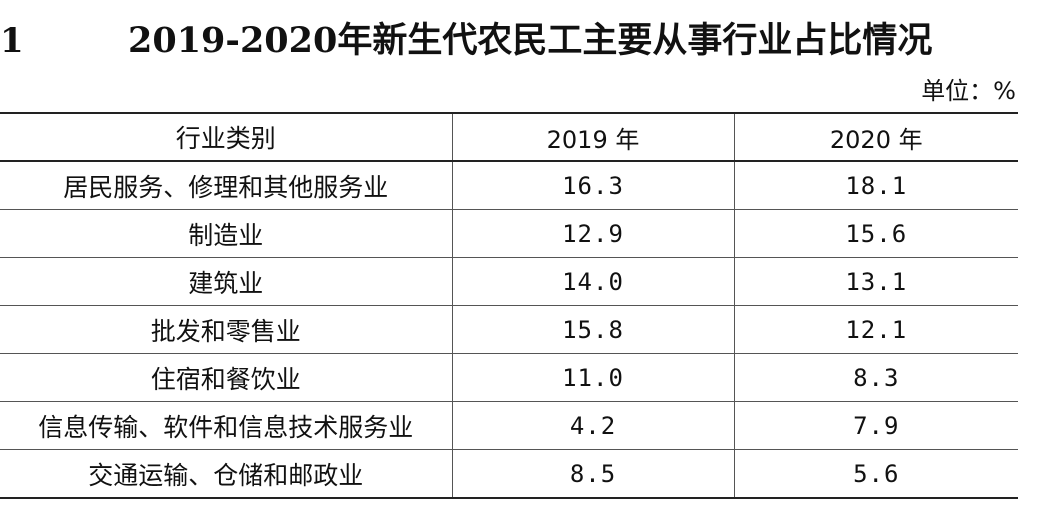 This screenshot has width=1058, height=530. I want to click on table-row: 信息传输、软件和信息技术服务业 4.2 7.9, so click(509, 425).